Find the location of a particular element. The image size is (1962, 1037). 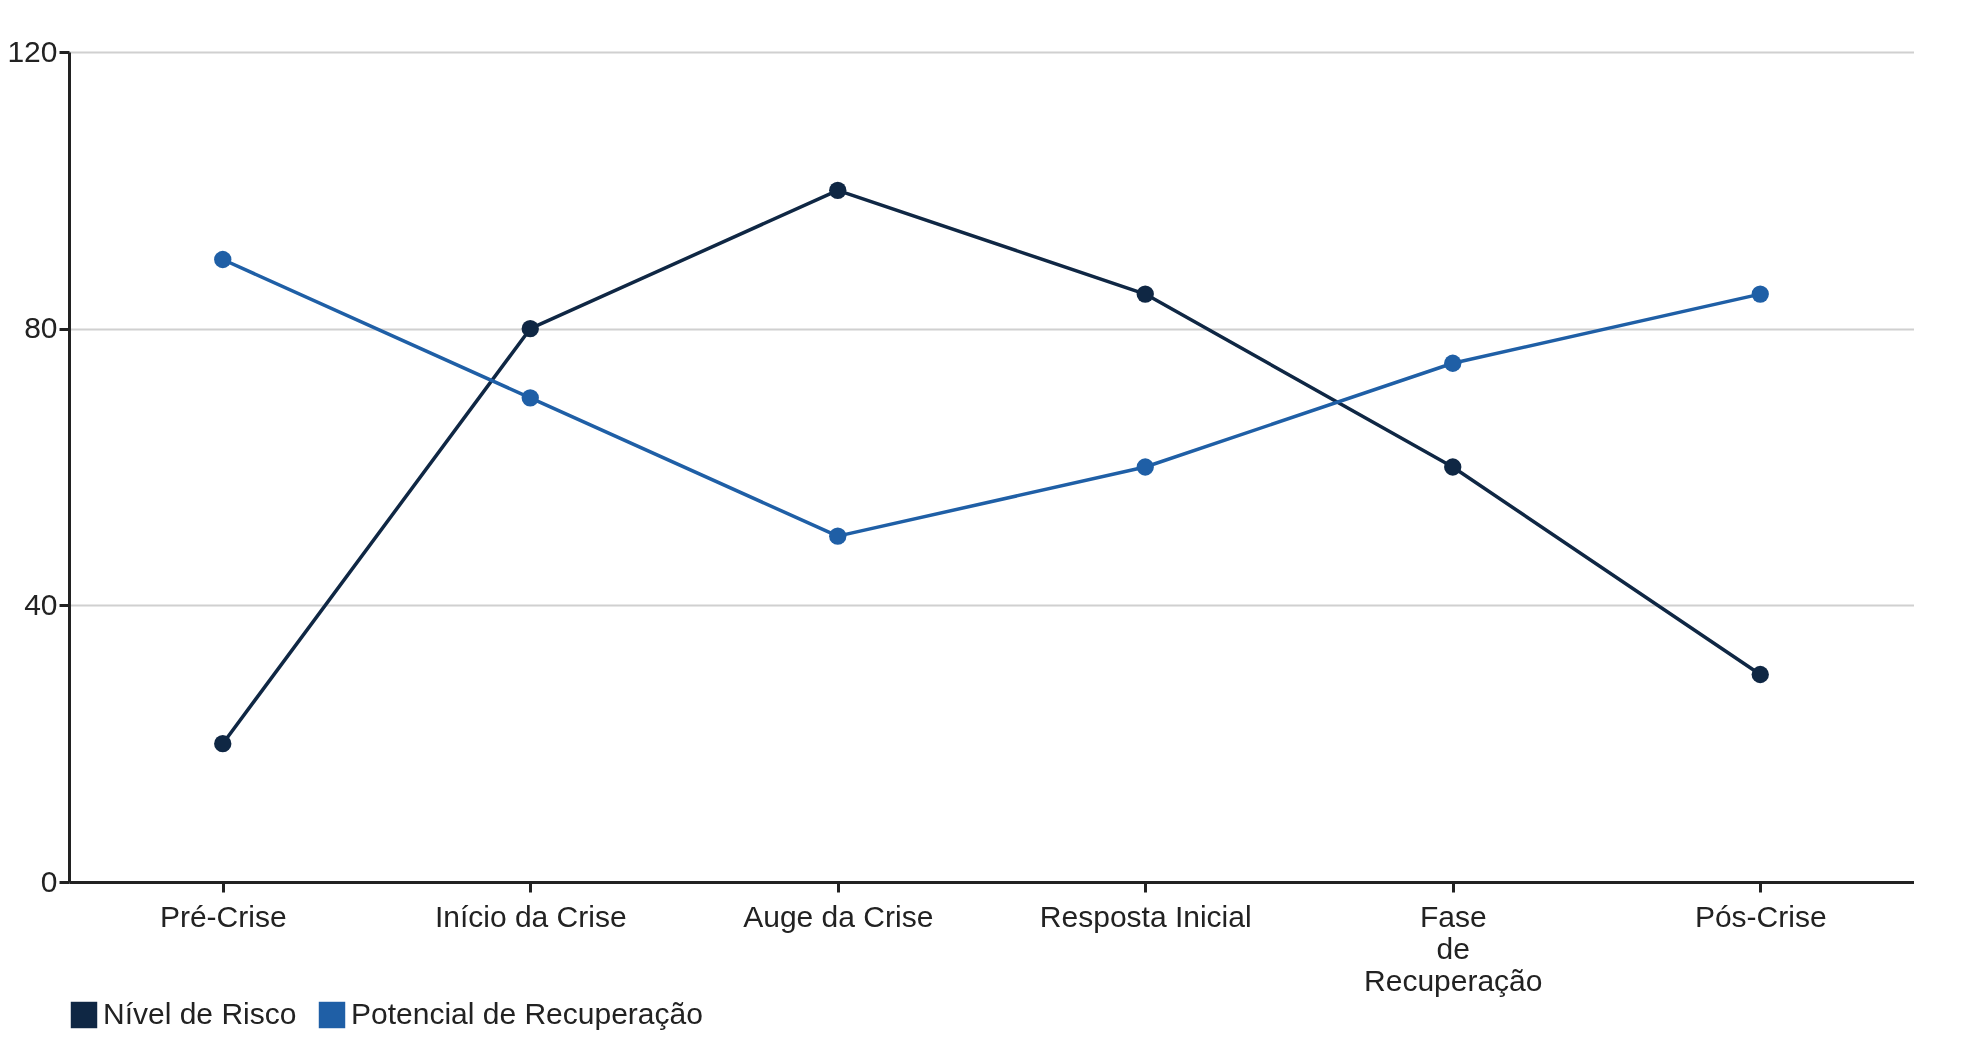

x-tick-label: Resposta Inicial is located at coordinates (1145, 916).